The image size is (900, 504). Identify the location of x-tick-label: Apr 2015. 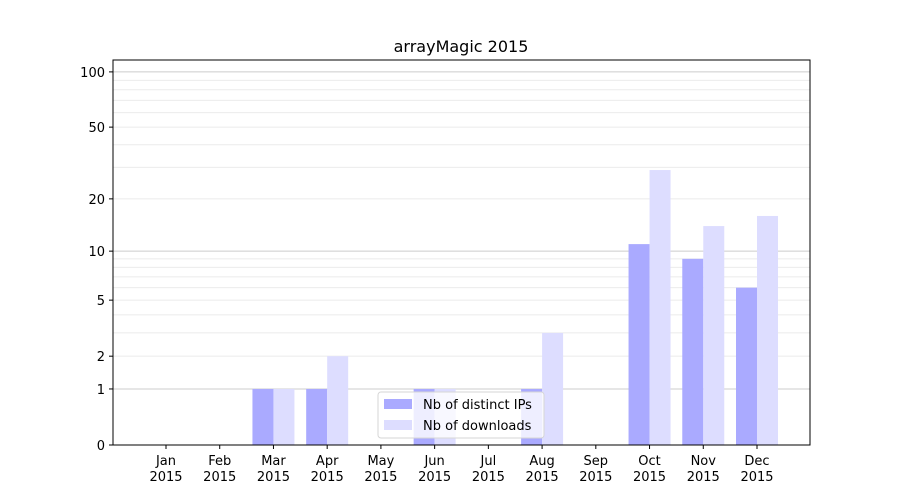
(327, 469).